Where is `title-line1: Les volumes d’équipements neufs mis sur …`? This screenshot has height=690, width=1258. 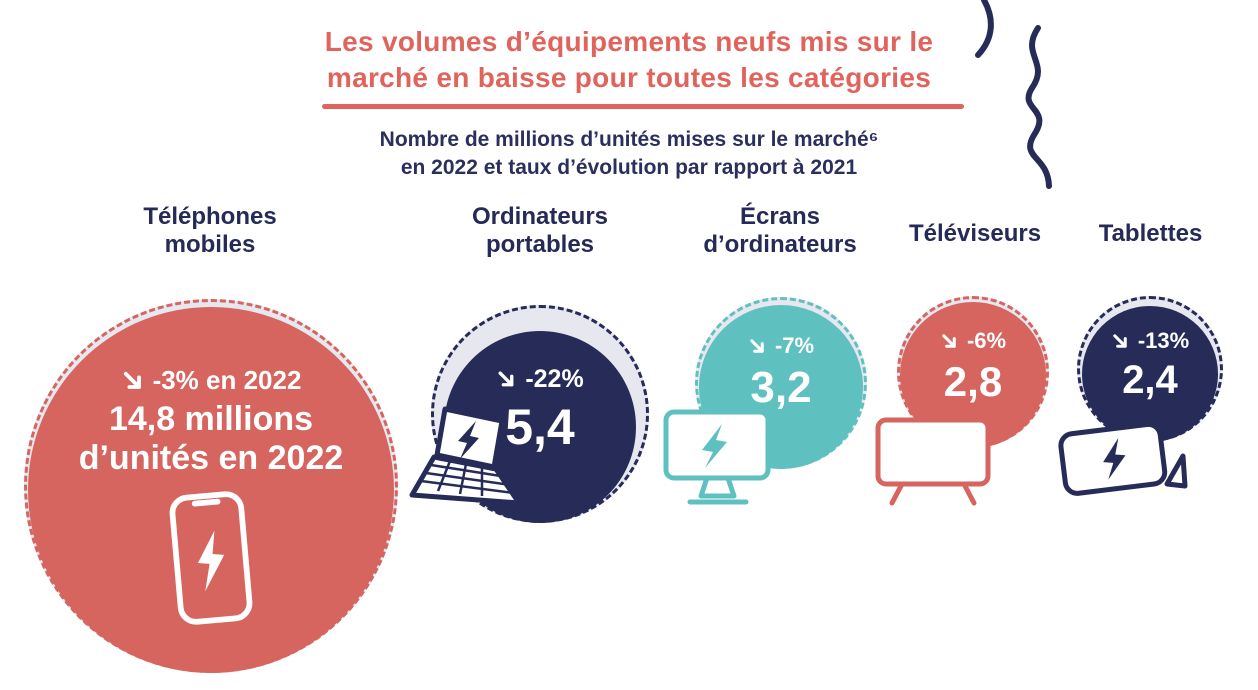 title-line1: Les volumes d’équipements neufs mis sur … is located at coordinates (629, 41).